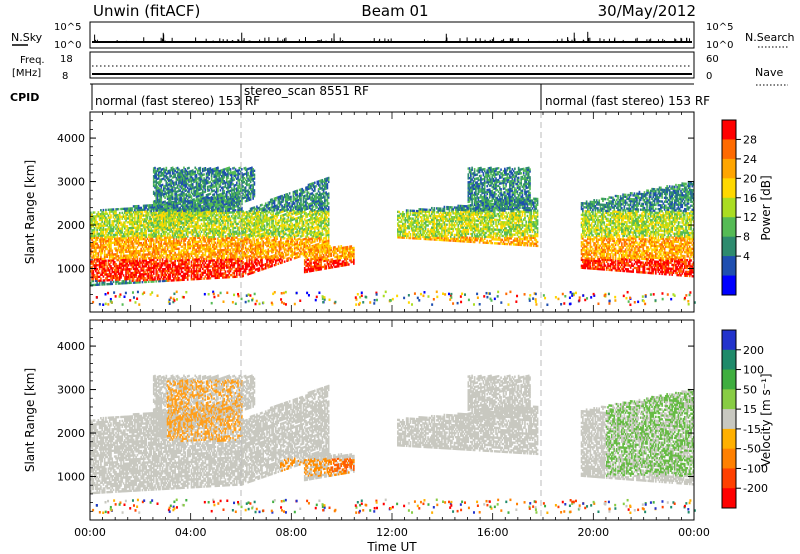  I want to click on cpid-segment-3: normal (fast stereo) 153 RF, so click(627, 101).